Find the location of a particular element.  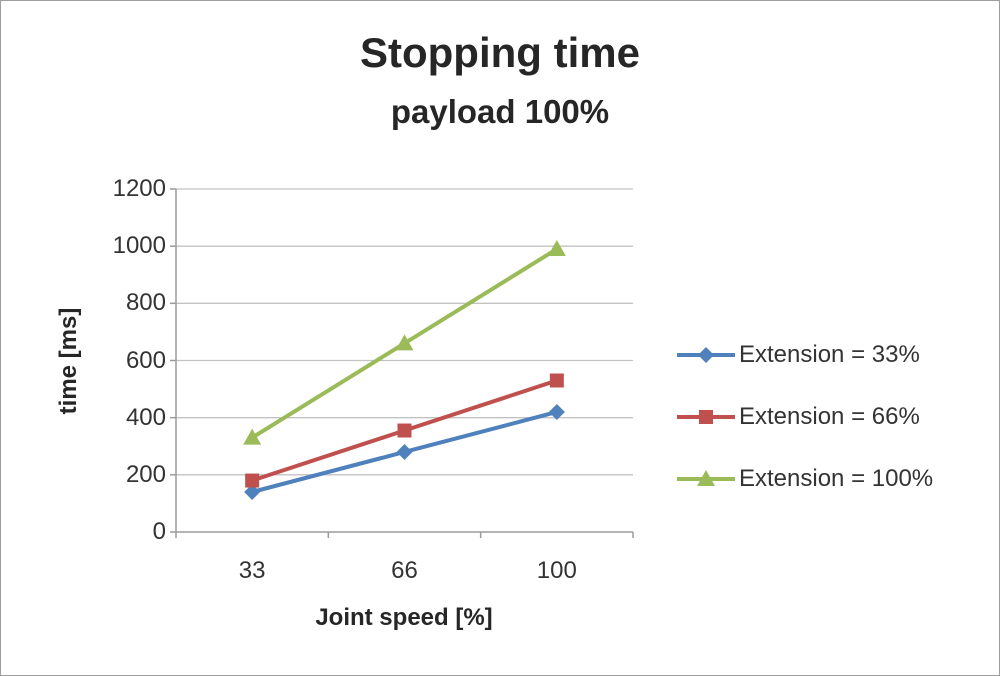

x-tick-label: 33 is located at coordinates (252, 570).